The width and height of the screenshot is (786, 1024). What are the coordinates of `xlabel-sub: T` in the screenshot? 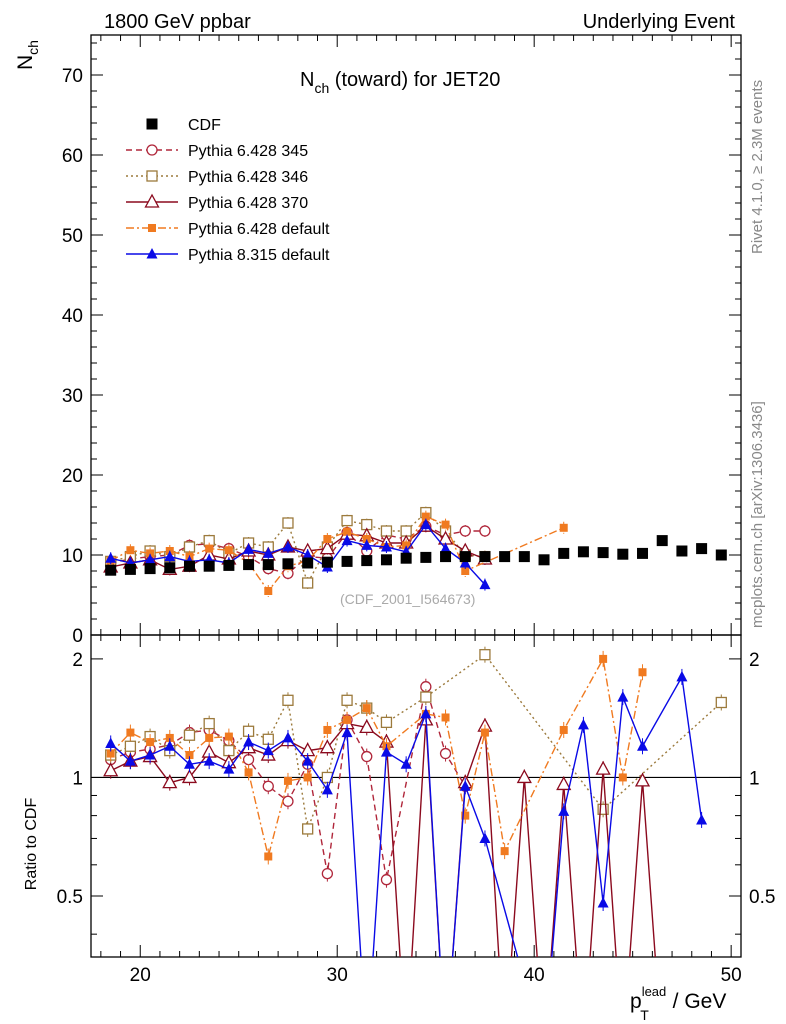 It's located at (644, 1015).